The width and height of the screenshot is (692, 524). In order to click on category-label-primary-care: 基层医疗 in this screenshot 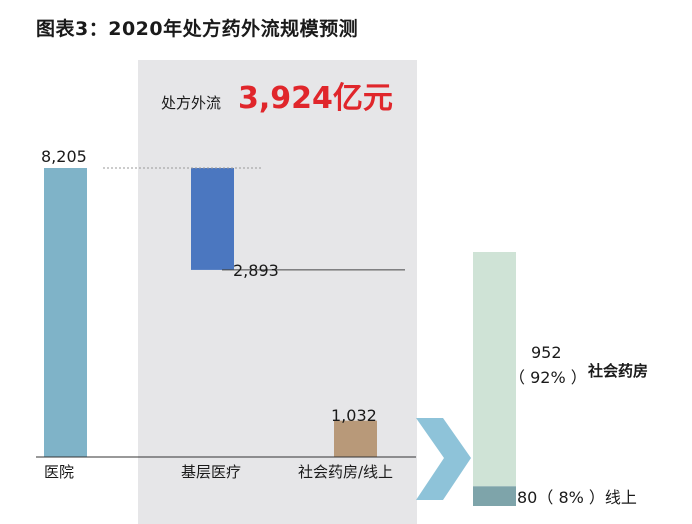, I will do `click(211, 472)`.